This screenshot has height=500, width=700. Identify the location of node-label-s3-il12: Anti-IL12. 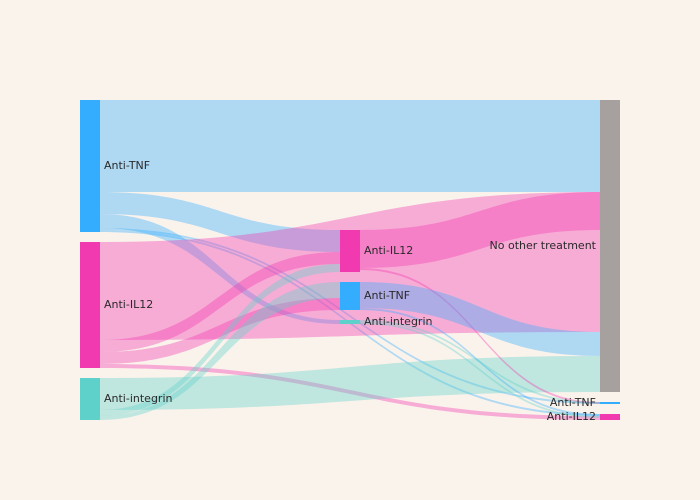
(571, 416).